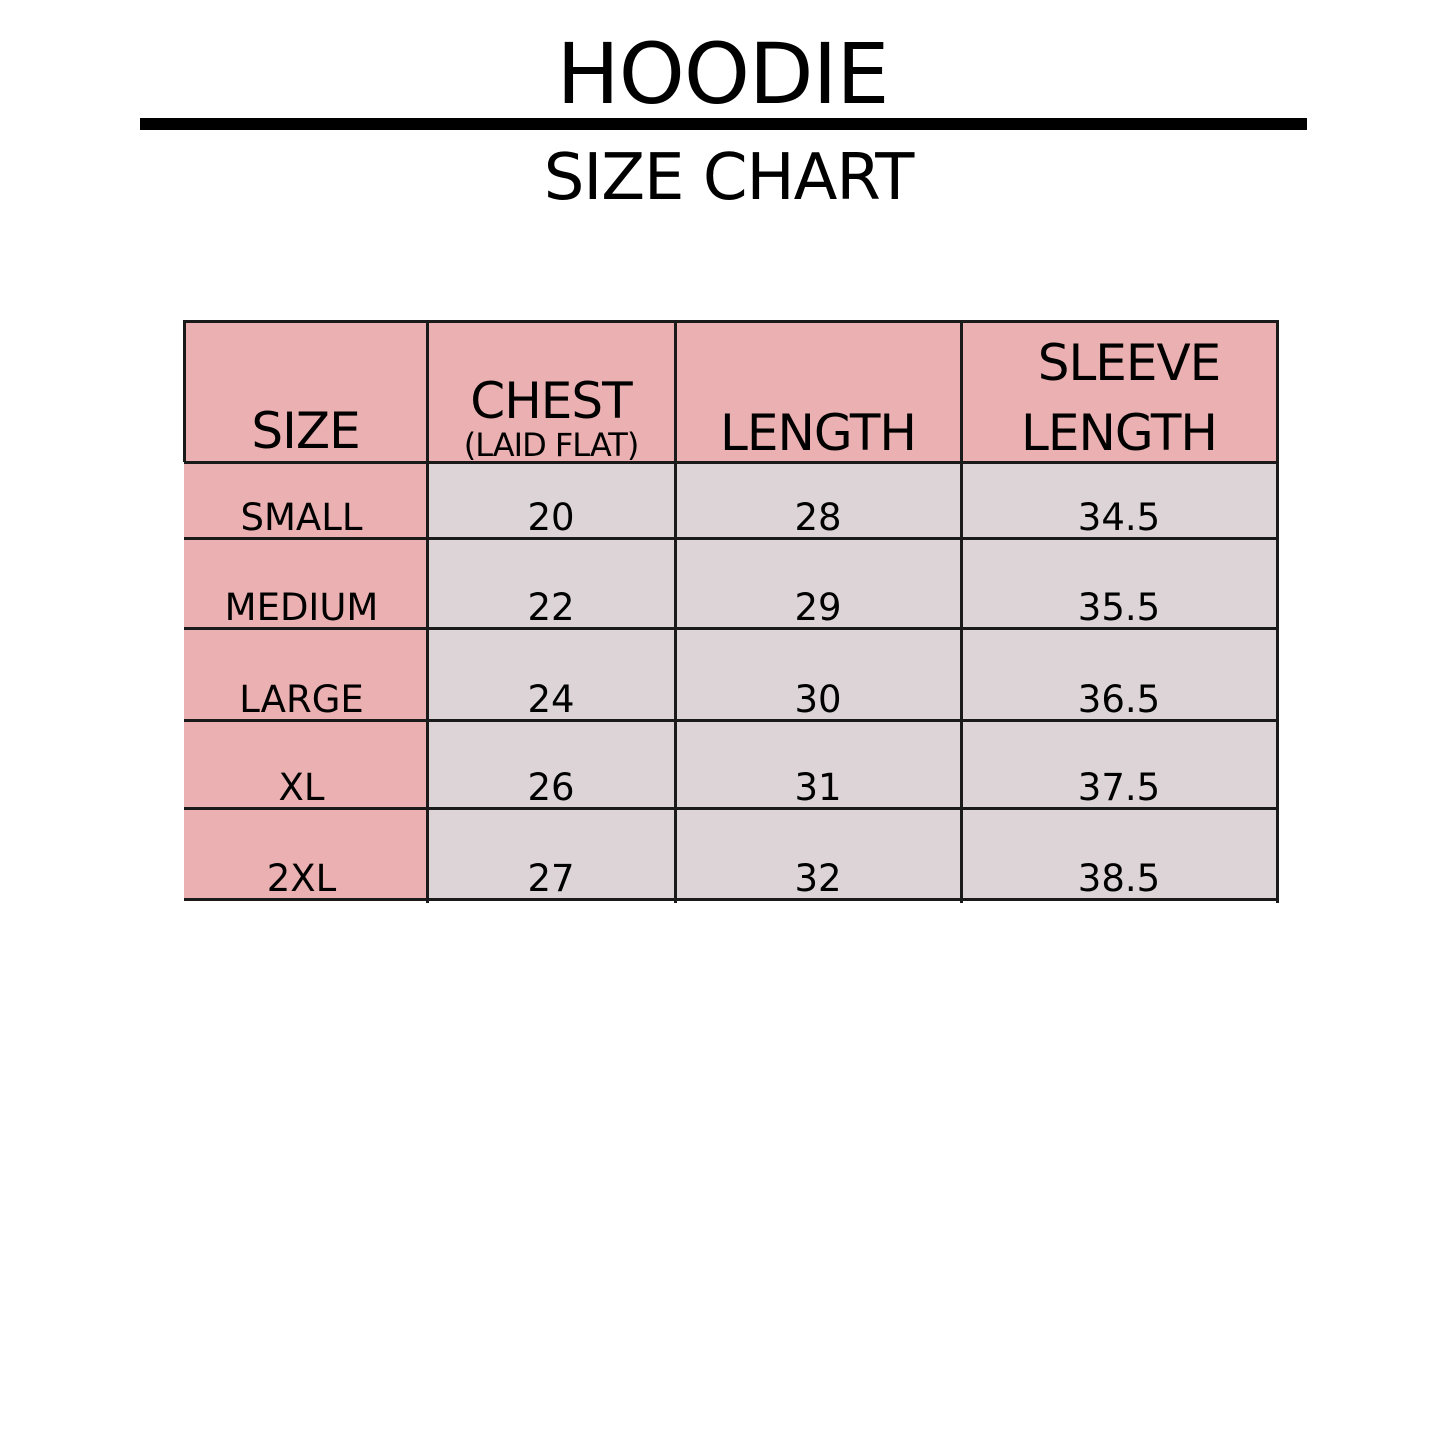 The image size is (1445, 1445). I want to click on chest-cell: 24, so click(551, 674).